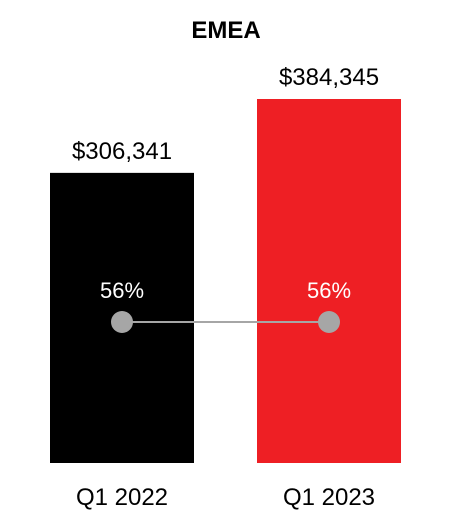 The image size is (452, 532). I want to click on line-series-group, so click(225, 322).